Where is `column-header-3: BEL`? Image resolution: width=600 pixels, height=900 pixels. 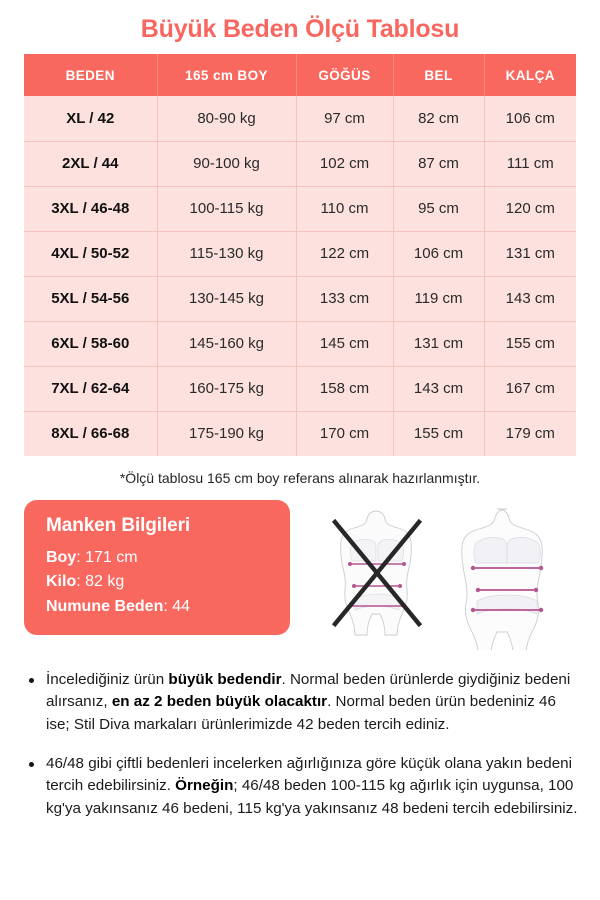
column-header-3: BEL is located at coordinates (439, 75).